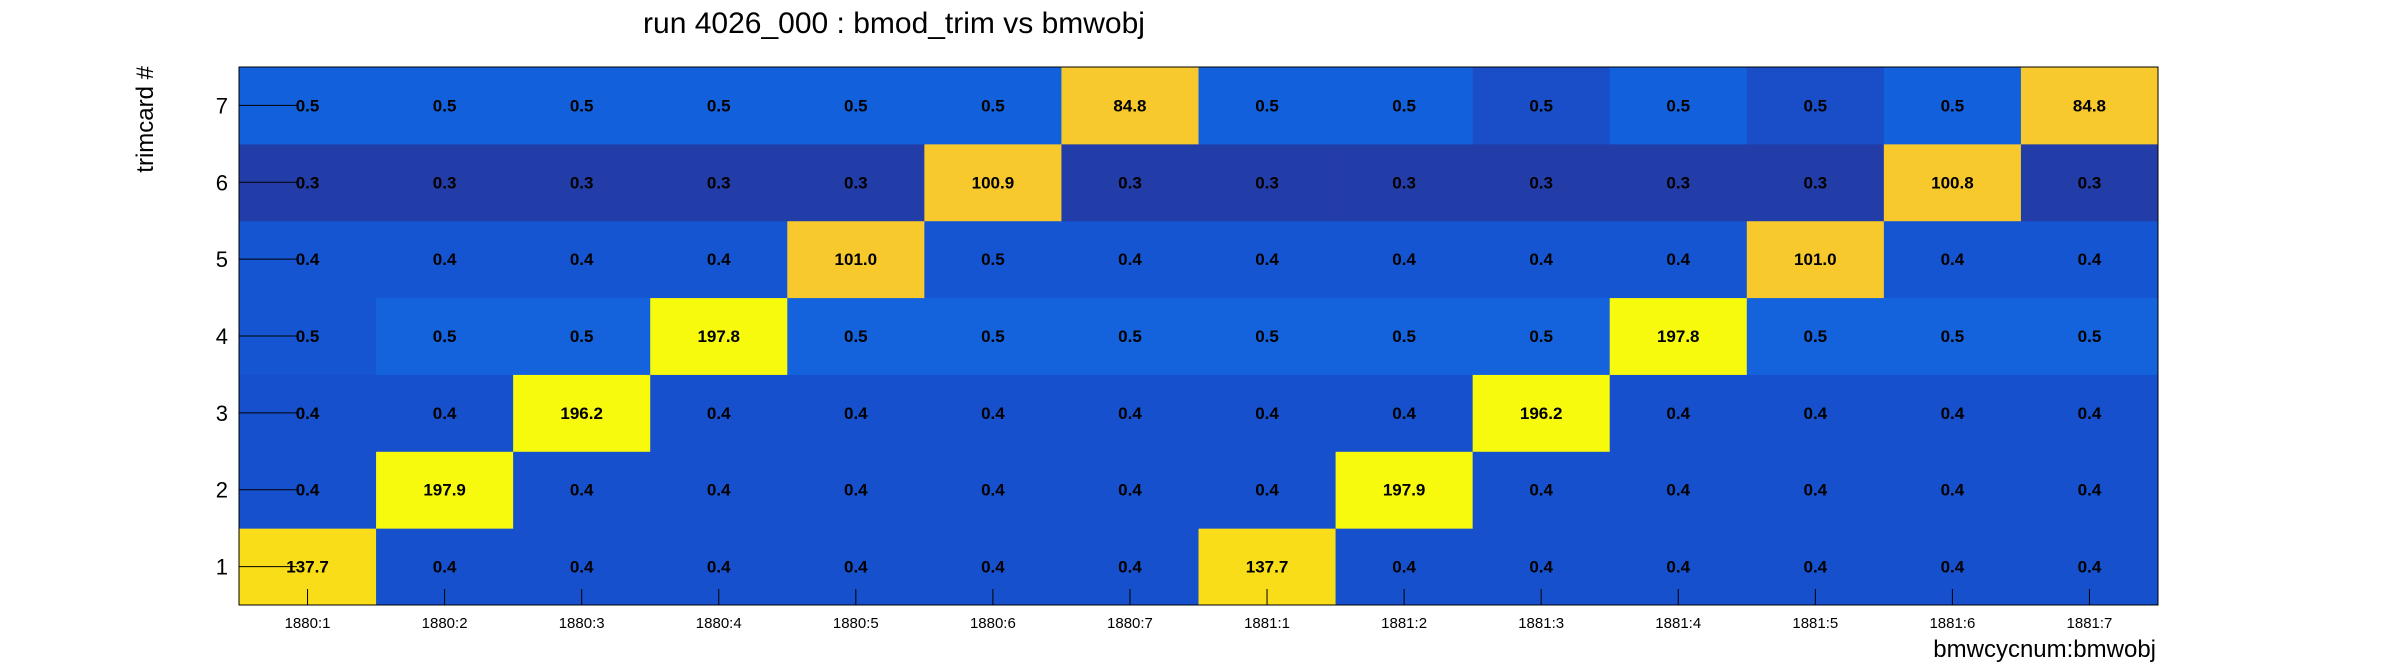 Image resolution: width=2396 pixels, height=672 pixels. Describe the element at coordinates (222, 336) in the screenshot. I see `y-tick-label: 4` at that location.